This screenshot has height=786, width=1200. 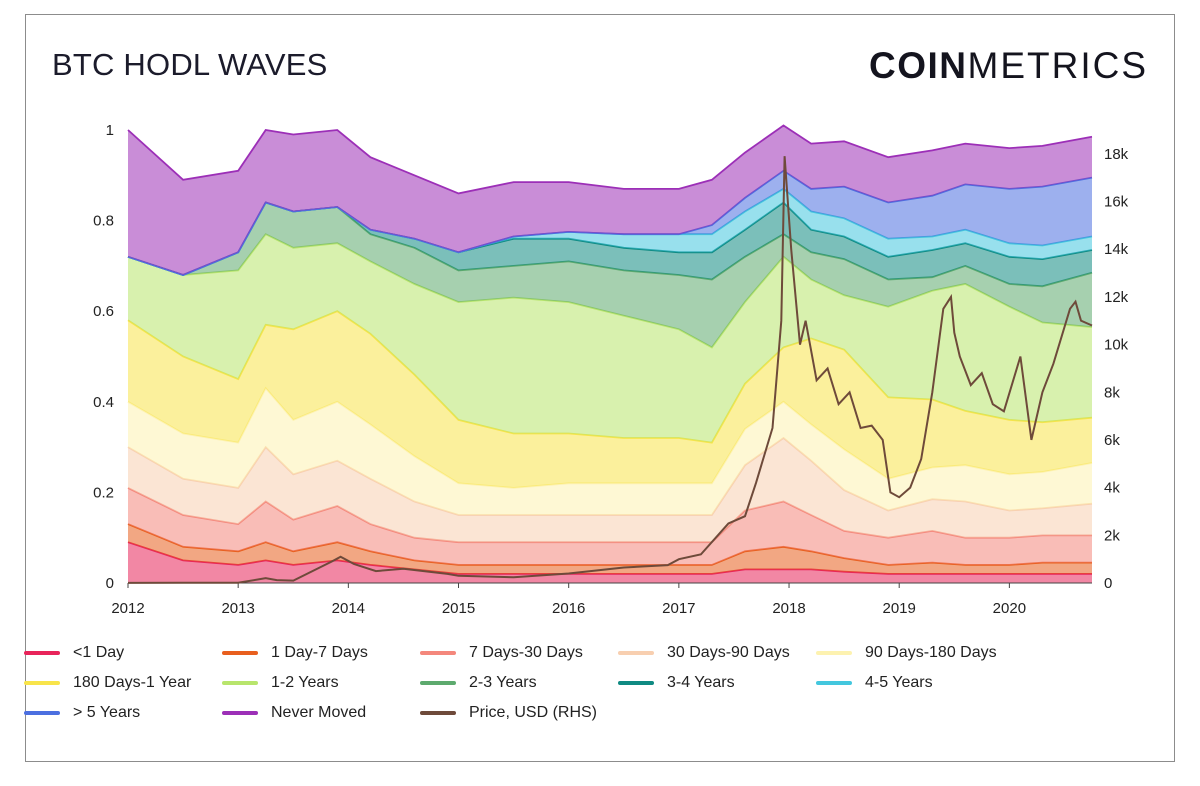 I want to click on legend-item: 30 Days-90 Days, so click(x=717, y=653).